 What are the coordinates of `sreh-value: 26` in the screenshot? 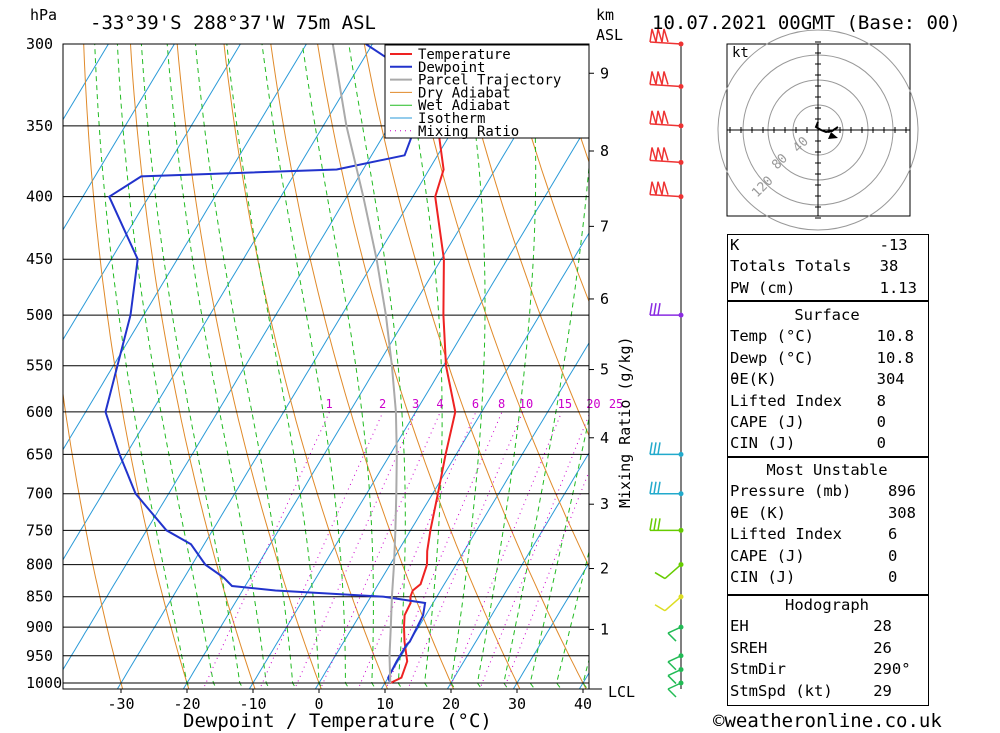 It's located at (882, 647).